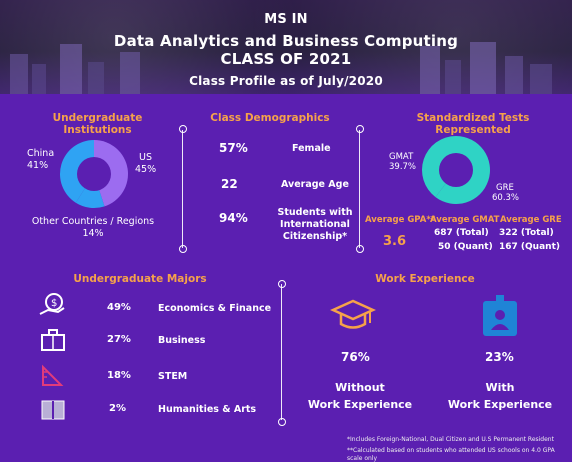 This screenshot has width=572, height=462. I want to click on us-label: US, so click(145, 157).